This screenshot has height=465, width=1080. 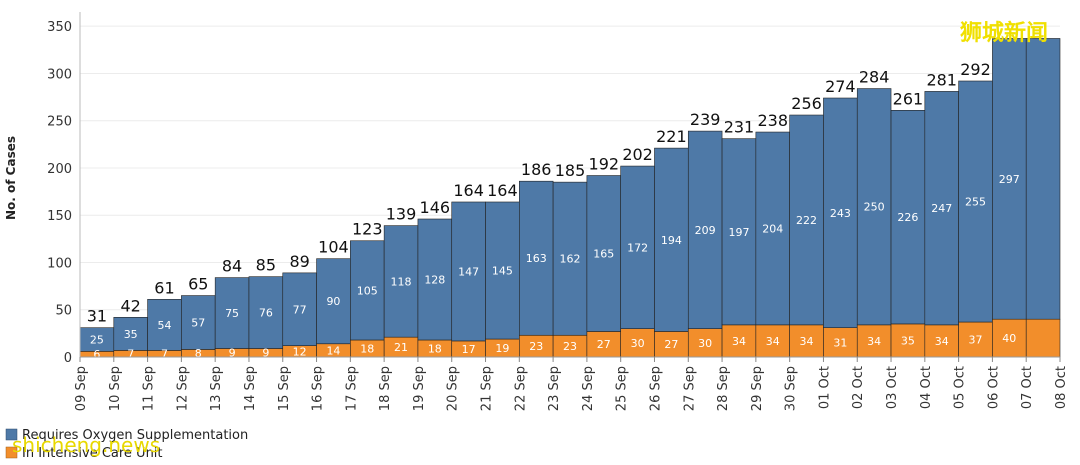 I want to click on segment-label-icu: 8, so click(x=198, y=353).